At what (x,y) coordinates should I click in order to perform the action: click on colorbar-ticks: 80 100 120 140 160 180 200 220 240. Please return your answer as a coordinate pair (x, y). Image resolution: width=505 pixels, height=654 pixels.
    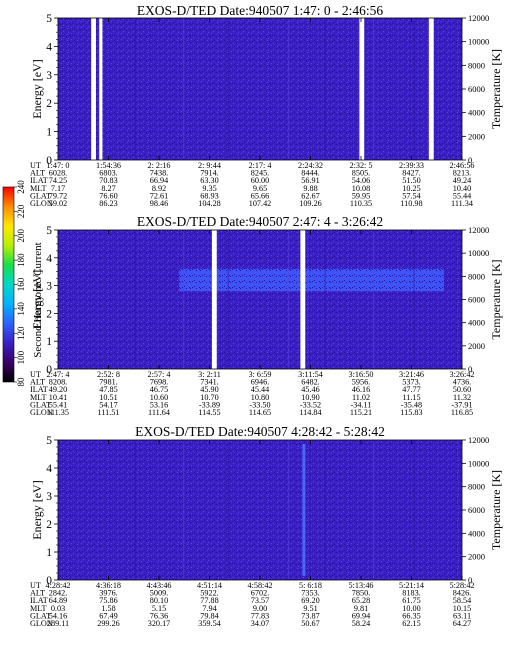
    Looking at the image, I should click on (20, 283).